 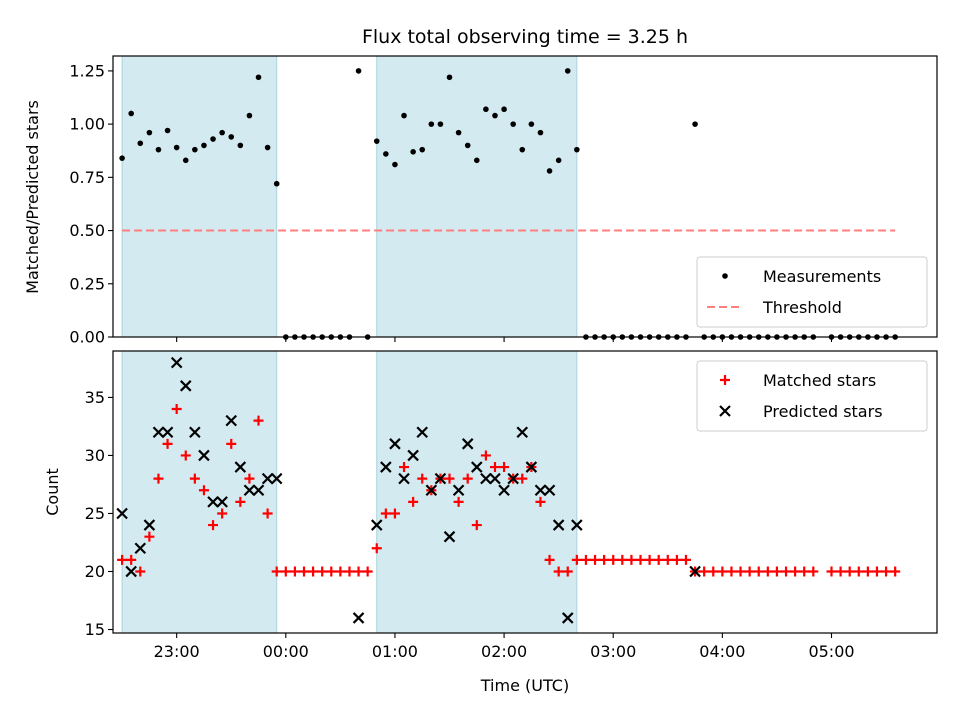 What do you see at coordinates (32, 197) in the screenshot?
I see `top-y-axis-label: Matched/Predicted stars` at bounding box center [32, 197].